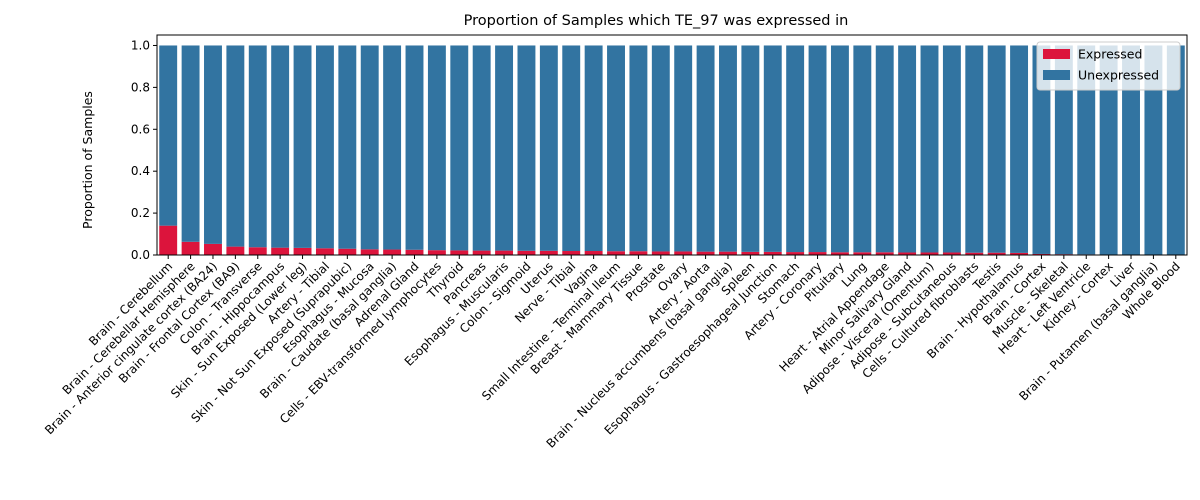 This screenshot has width=1200, height=500. I want to click on y-tick-label: 0.2, so click(140, 213).